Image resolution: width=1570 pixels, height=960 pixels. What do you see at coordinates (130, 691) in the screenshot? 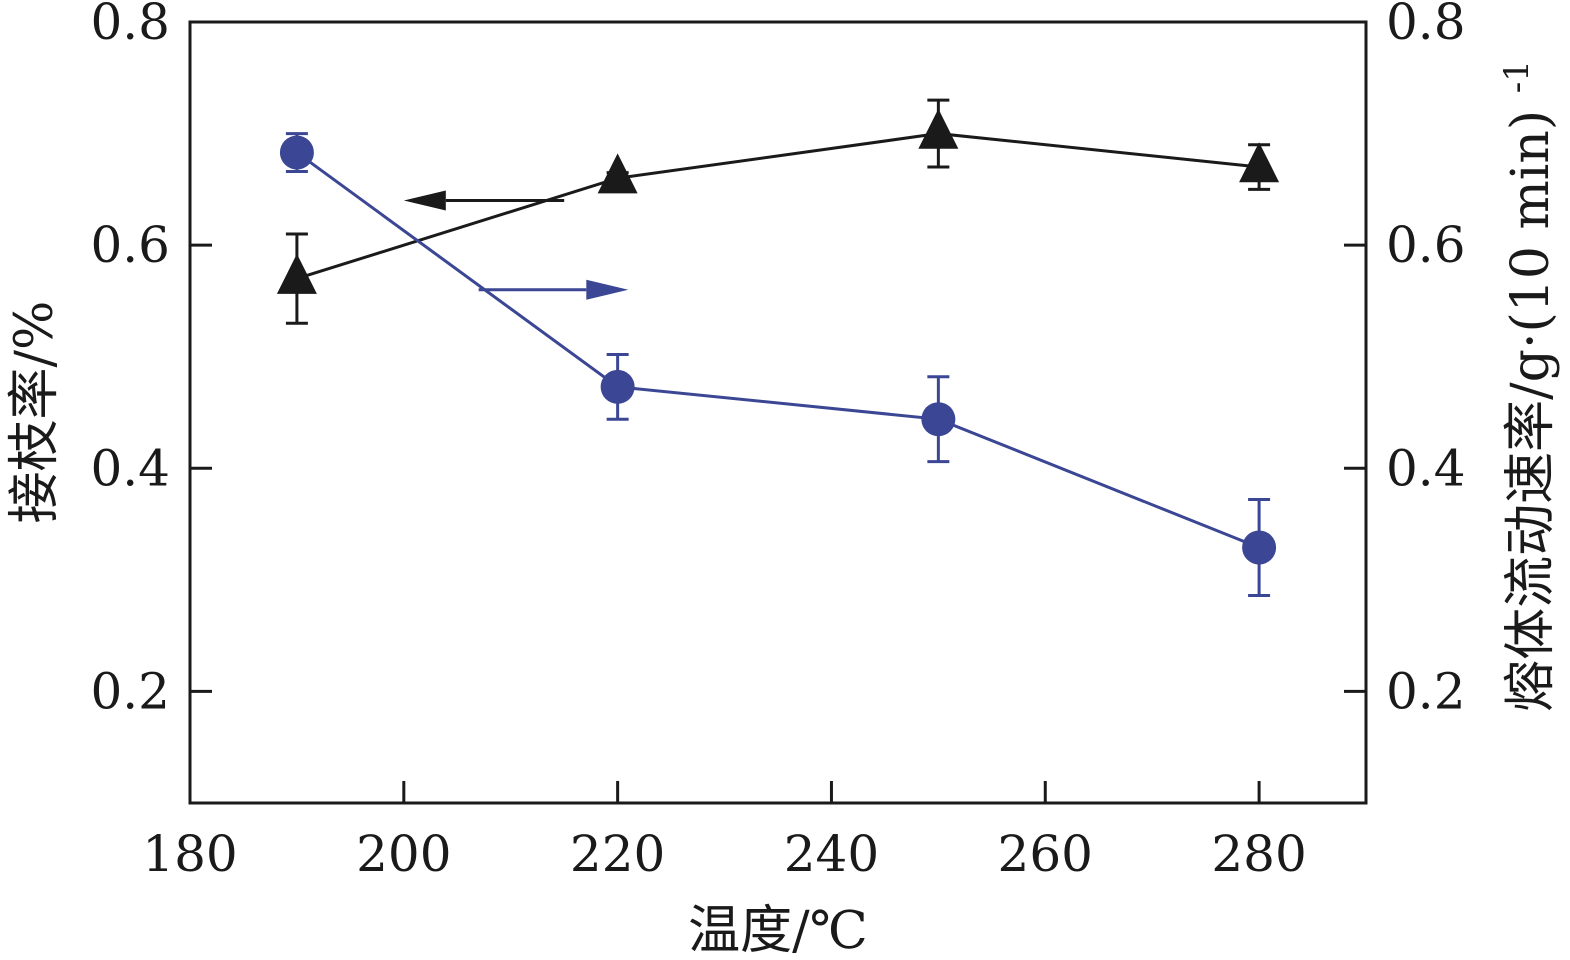
I see `y-left-tick-label: 0.2` at bounding box center [130, 691].